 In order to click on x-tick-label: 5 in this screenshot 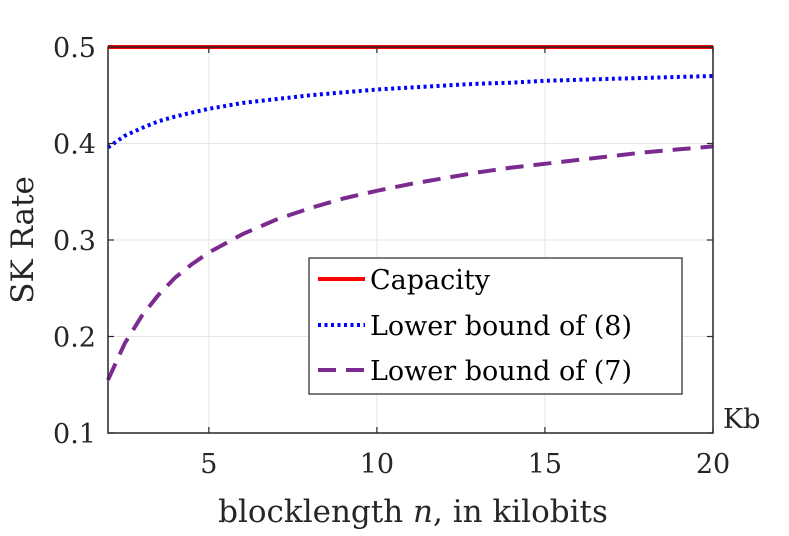, I will do `click(208, 464)`.